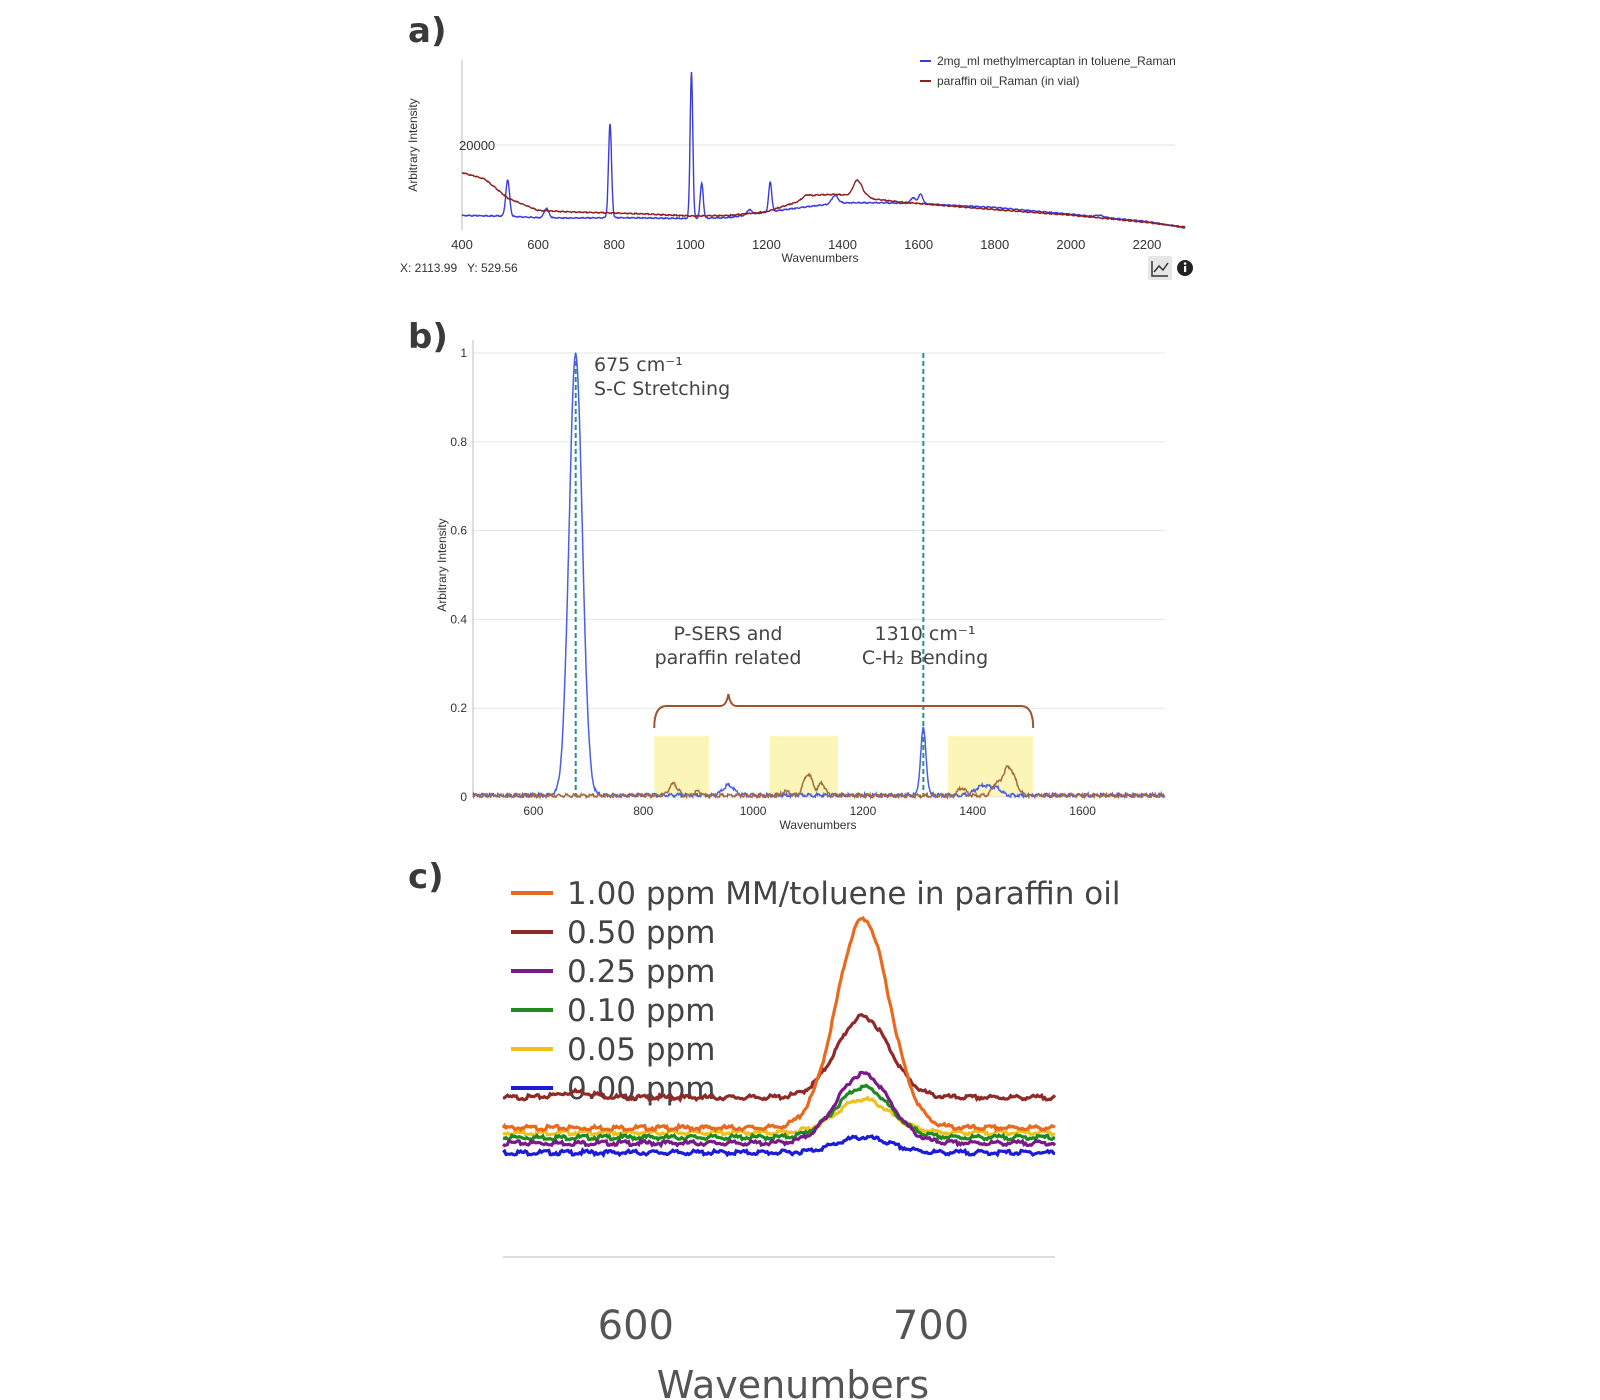  I want to click on chart-b-grid, so click(819, 575).